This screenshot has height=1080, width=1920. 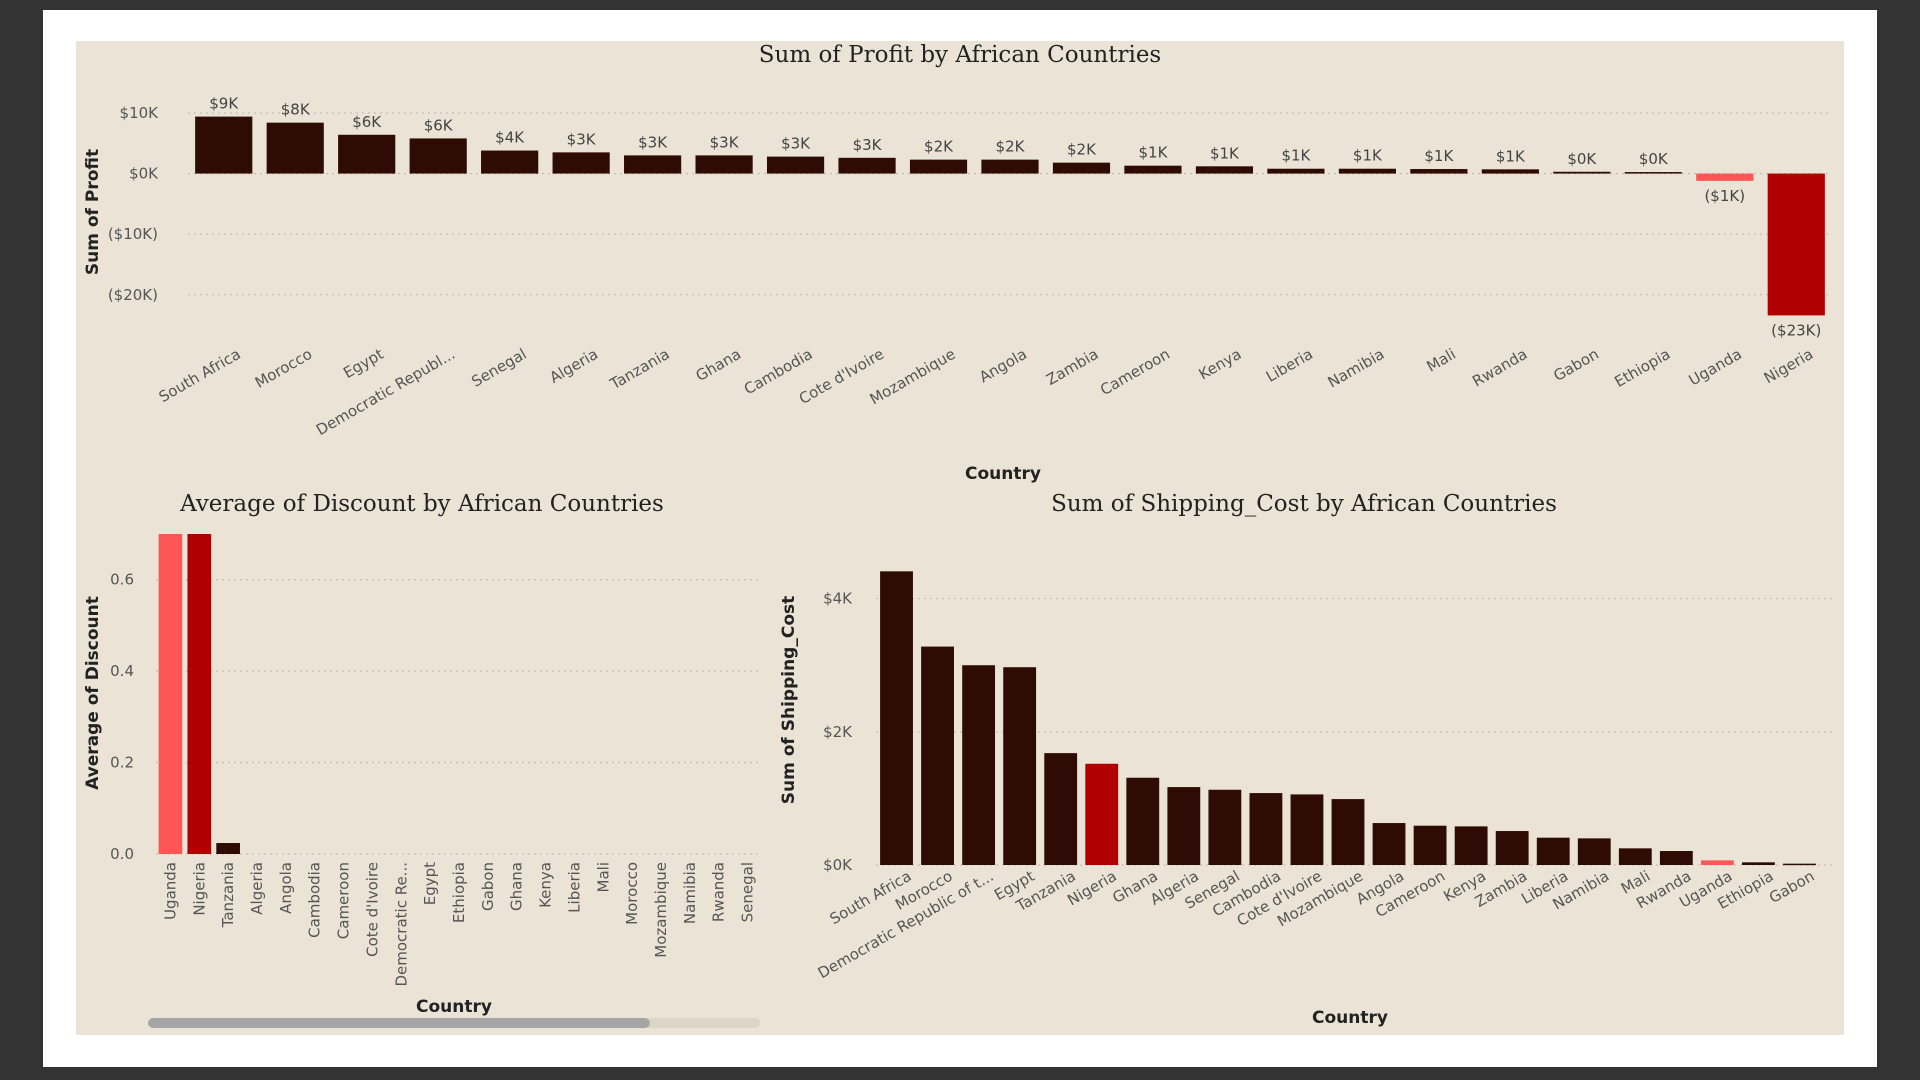 What do you see at coordinates (719, 892) in the screenshot?
I see `x-tick-rwanda: Rwanda` at bounding box center [719, 892].